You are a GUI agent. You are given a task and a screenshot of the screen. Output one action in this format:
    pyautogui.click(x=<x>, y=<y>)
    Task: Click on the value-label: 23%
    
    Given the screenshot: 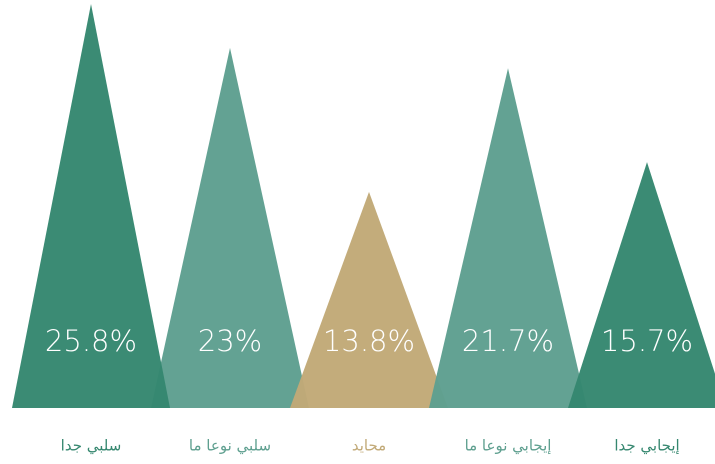 What is the action you would take?
    pyautogui.click(x=230, y=341)
    